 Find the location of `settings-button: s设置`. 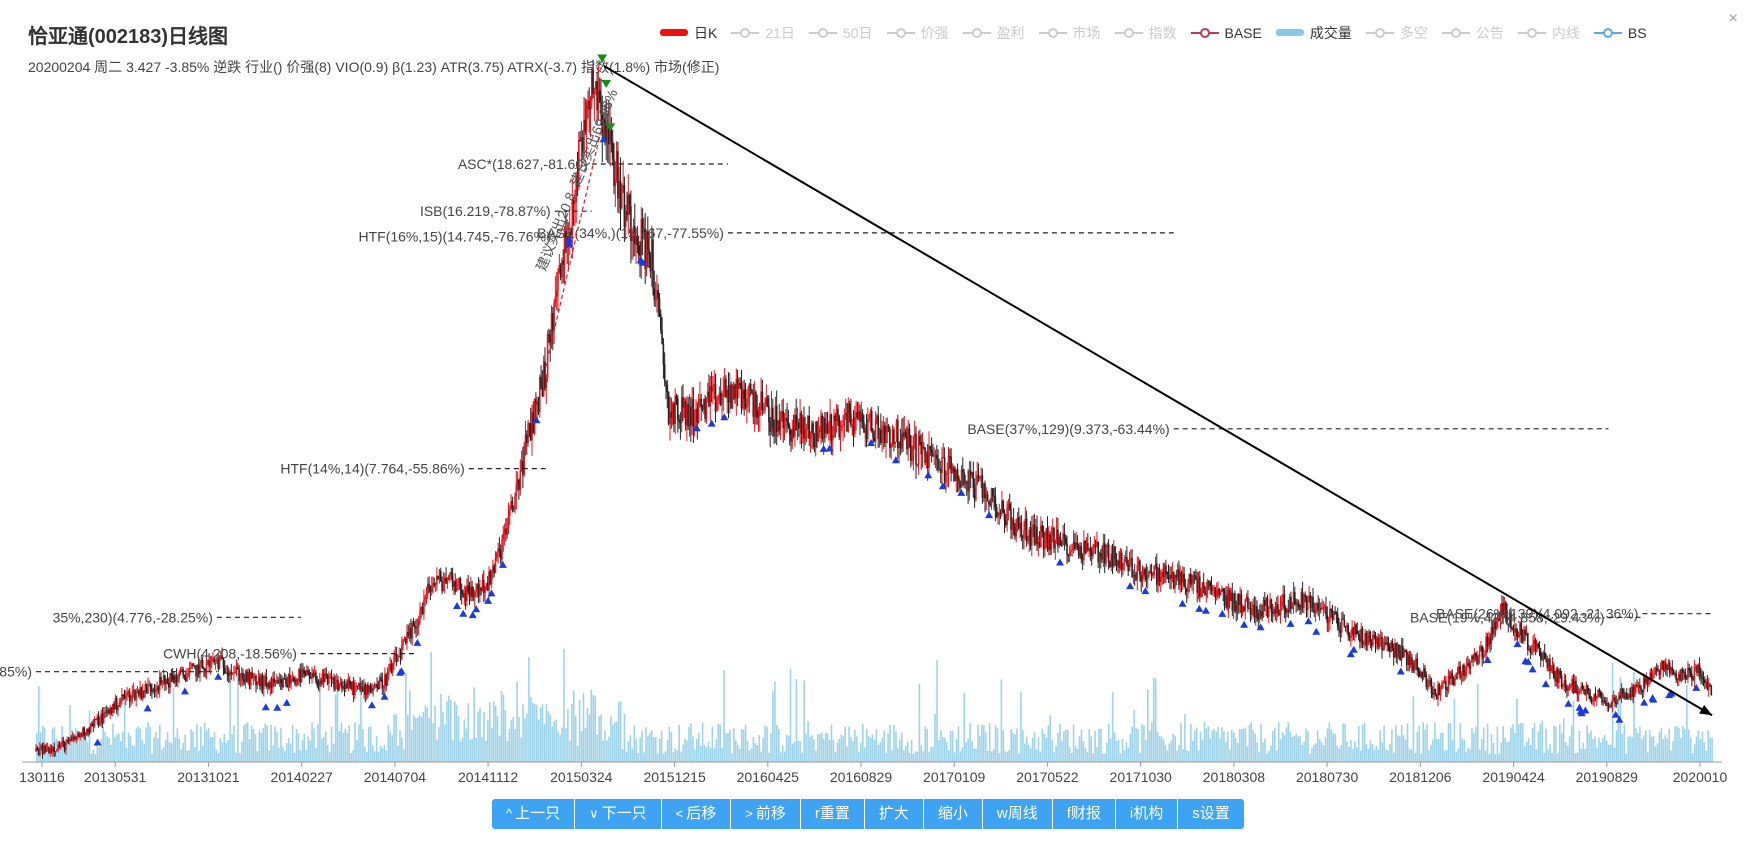

settings-button: s设置 is located at coordinates (1211, 814).